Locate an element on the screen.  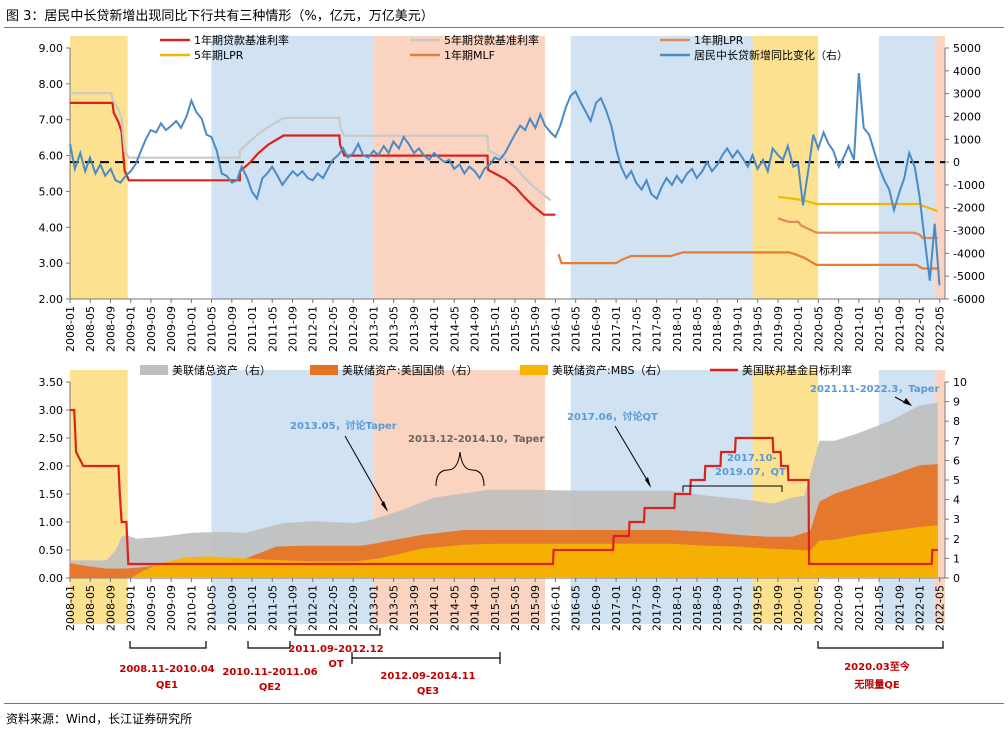
legend-swatch-total is located at coordinates (154, 370).